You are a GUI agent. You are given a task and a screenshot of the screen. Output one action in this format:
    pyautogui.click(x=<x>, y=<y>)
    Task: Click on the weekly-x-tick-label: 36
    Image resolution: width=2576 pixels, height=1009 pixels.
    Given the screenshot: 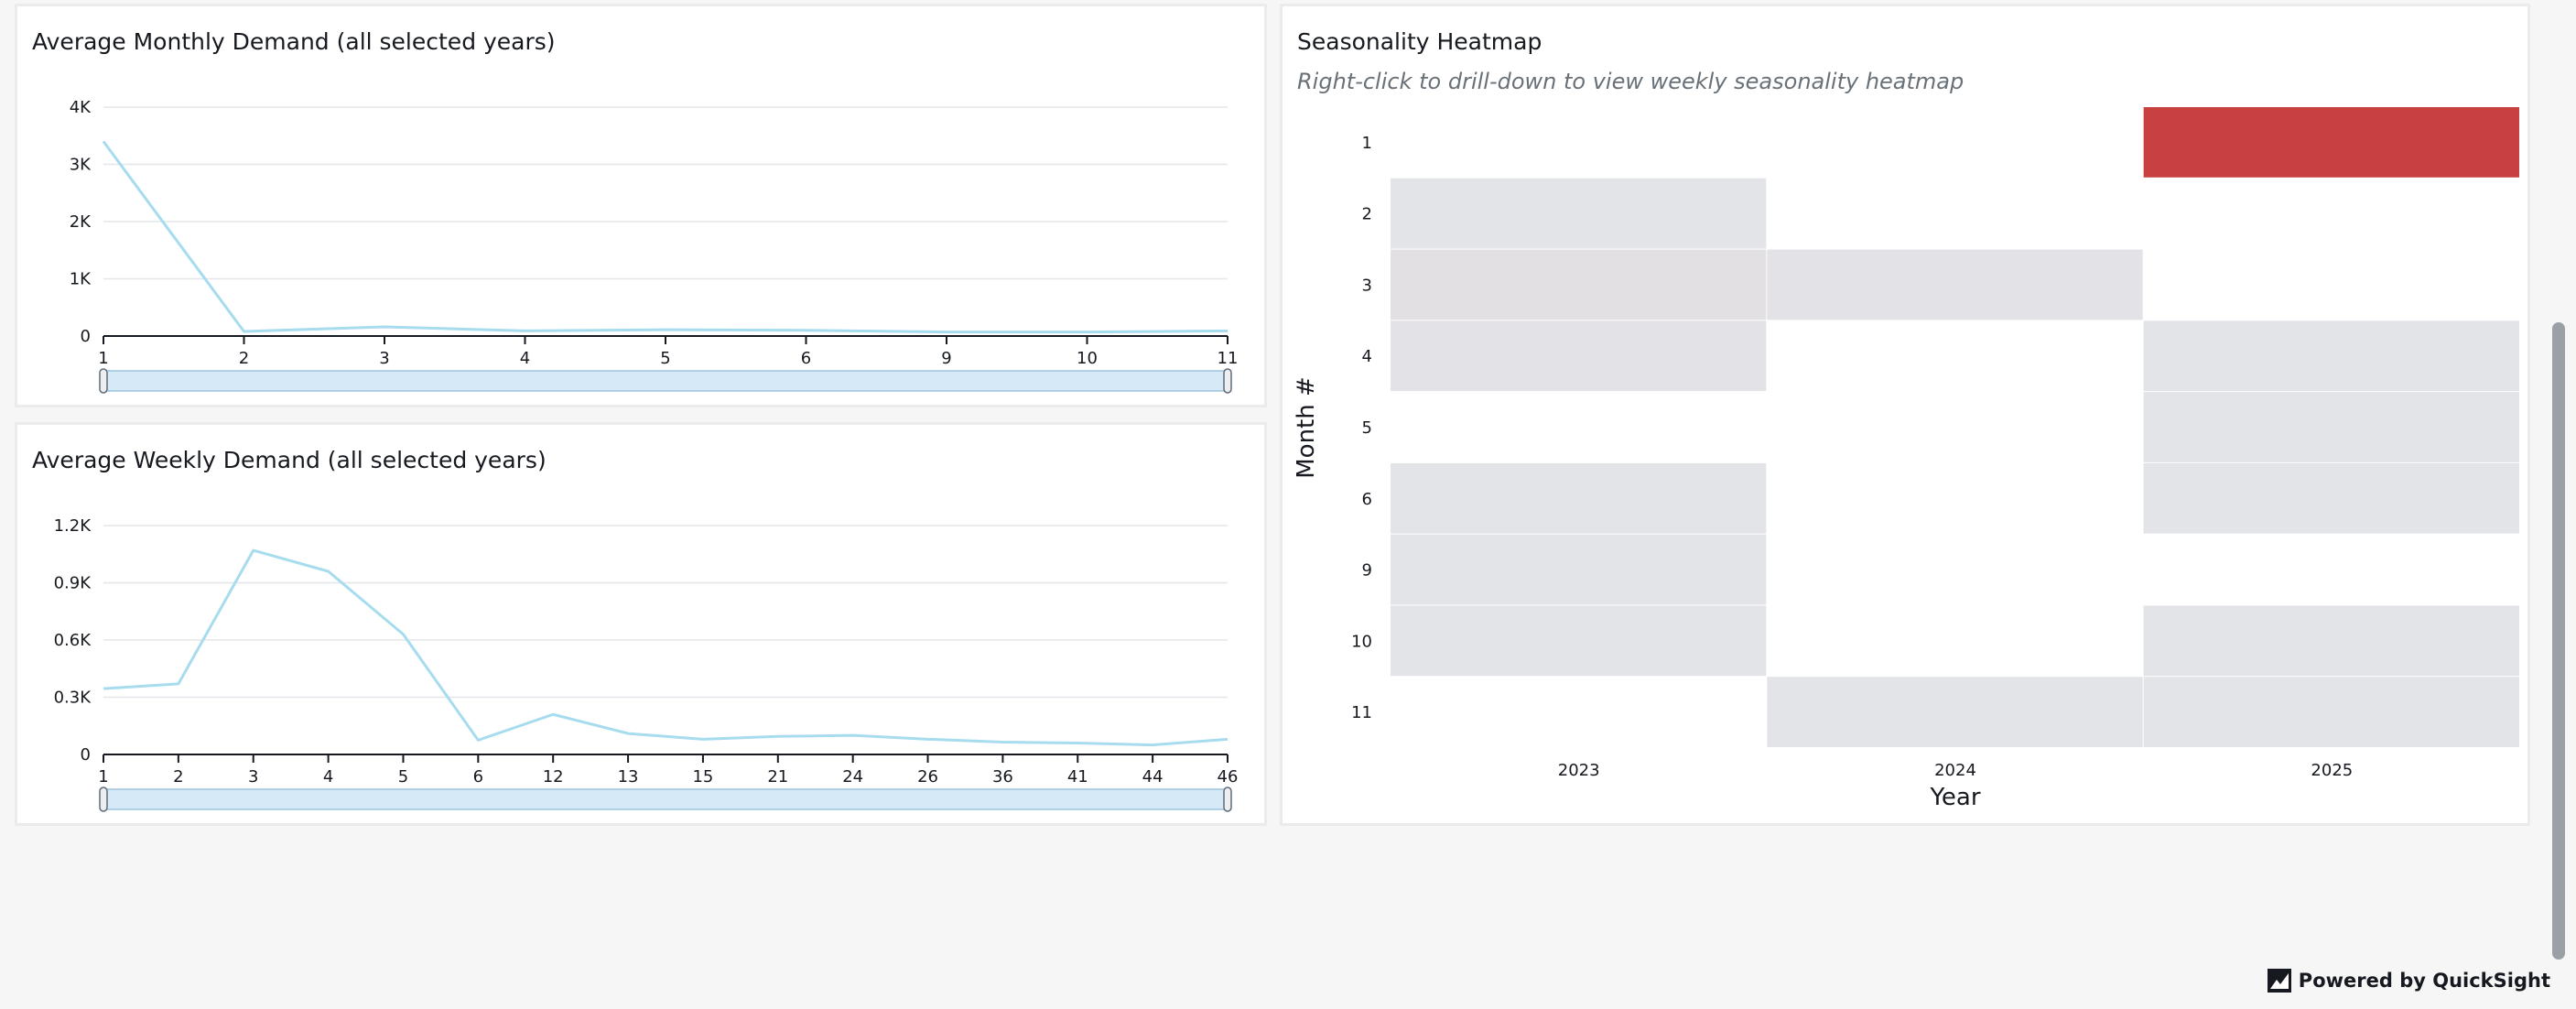 What is the action you would take?
    pyautogui.click(x=1003, y=777)
    